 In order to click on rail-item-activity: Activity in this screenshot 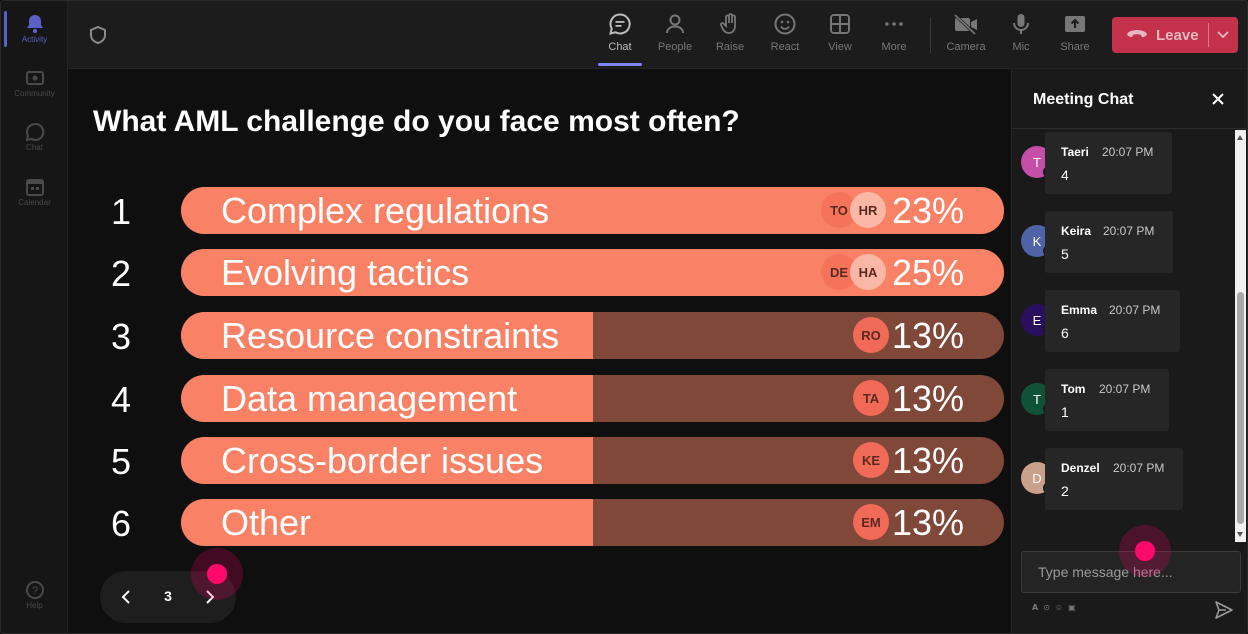, I will do `click(34, 28)`.